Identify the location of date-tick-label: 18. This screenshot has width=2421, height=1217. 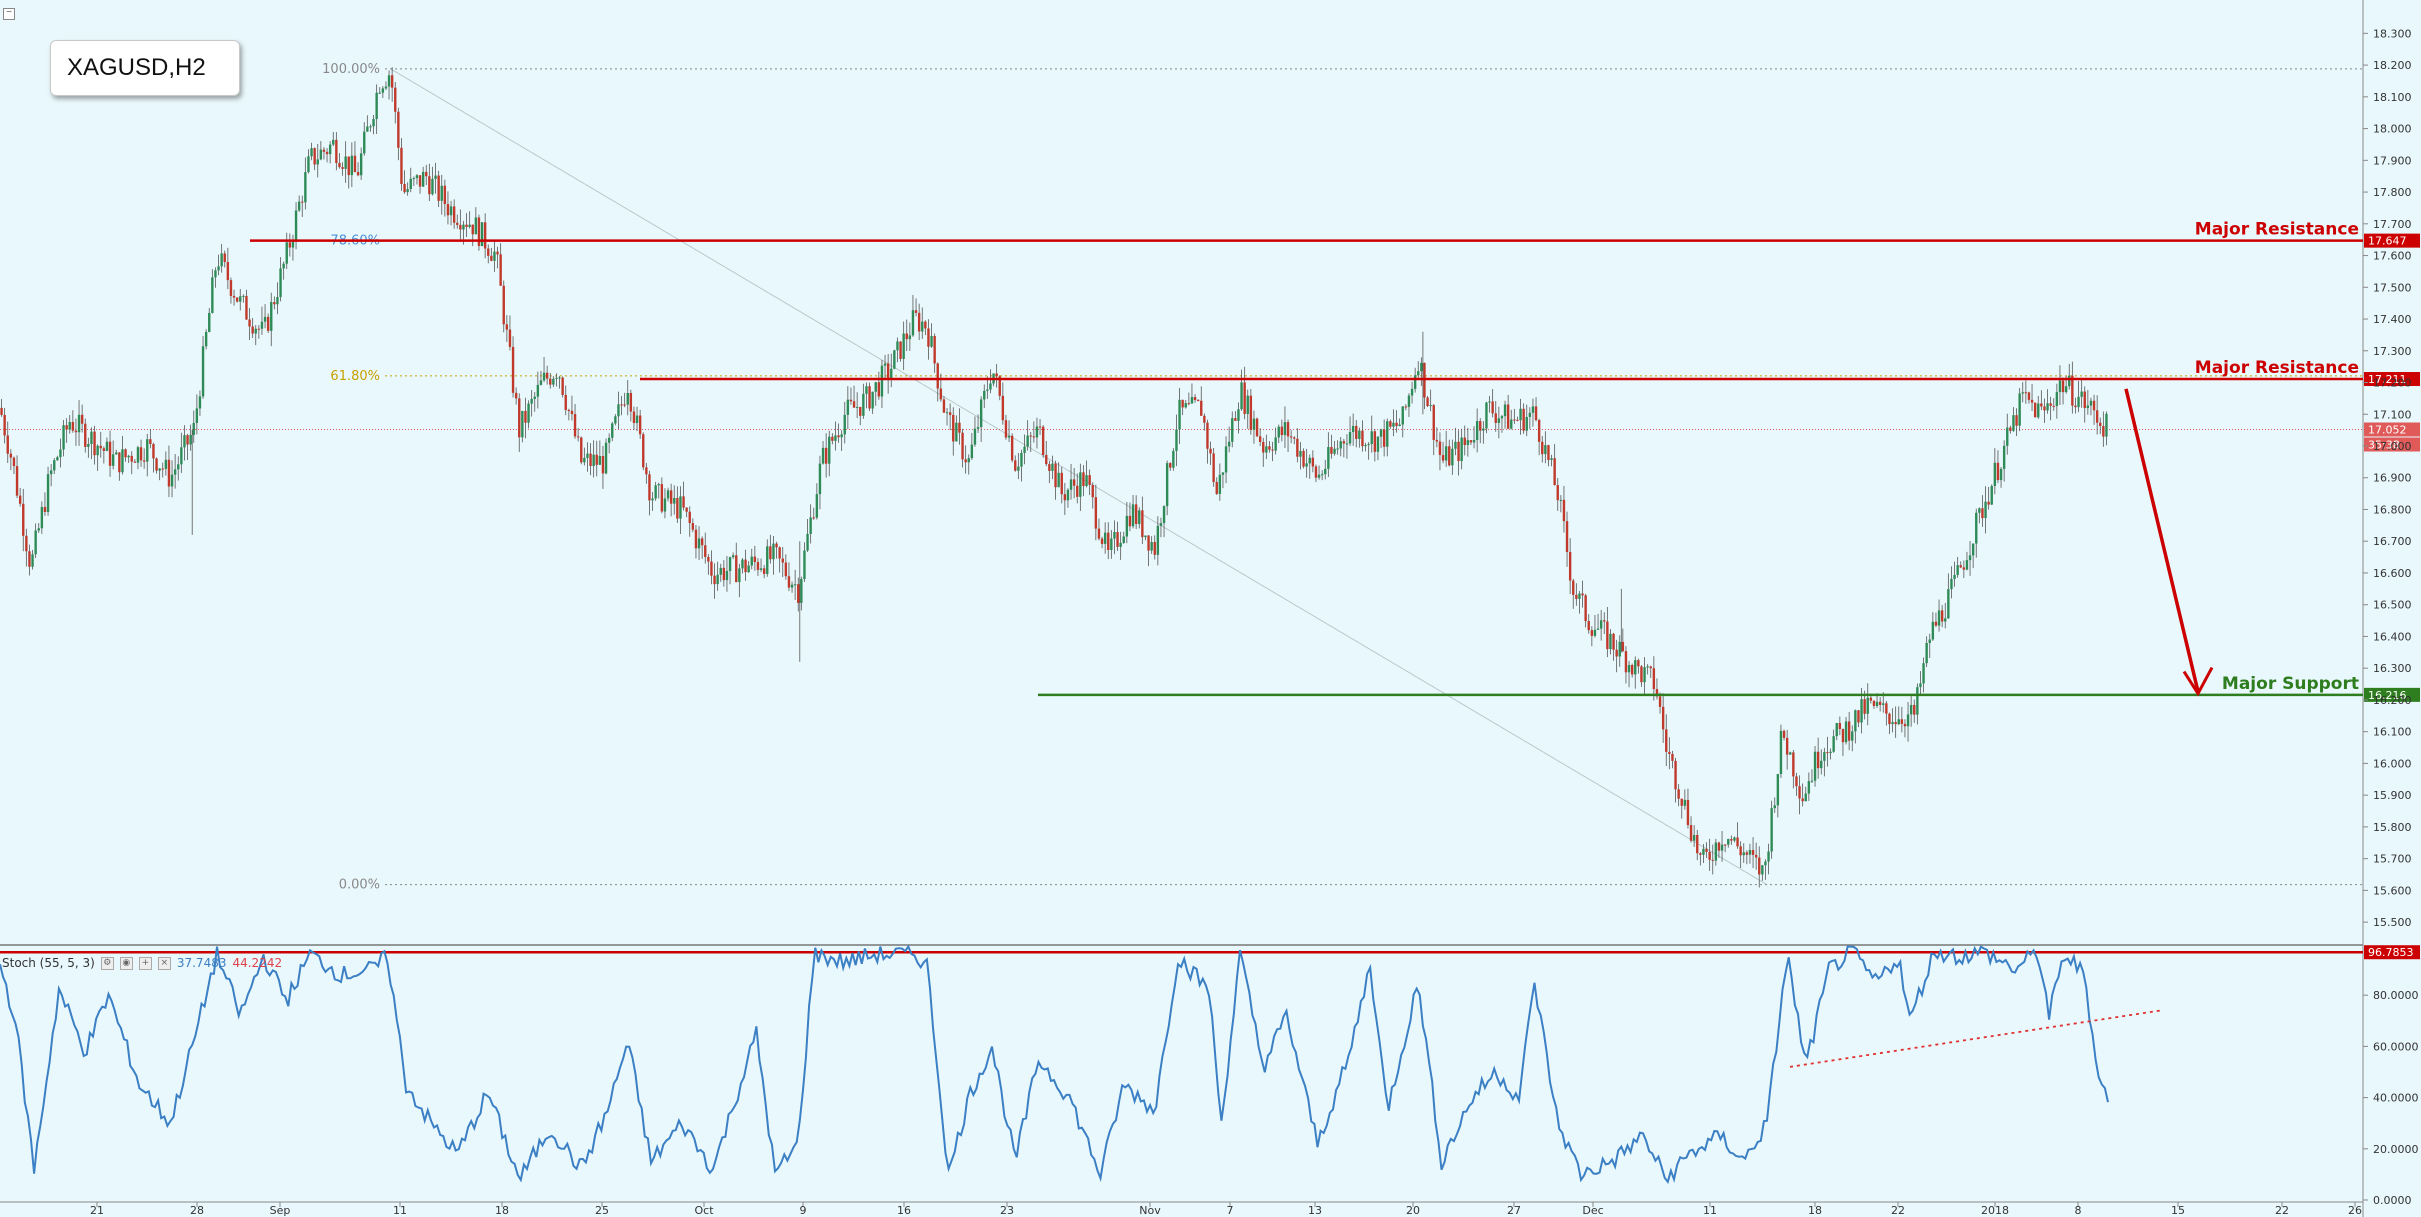
(502, 1210).